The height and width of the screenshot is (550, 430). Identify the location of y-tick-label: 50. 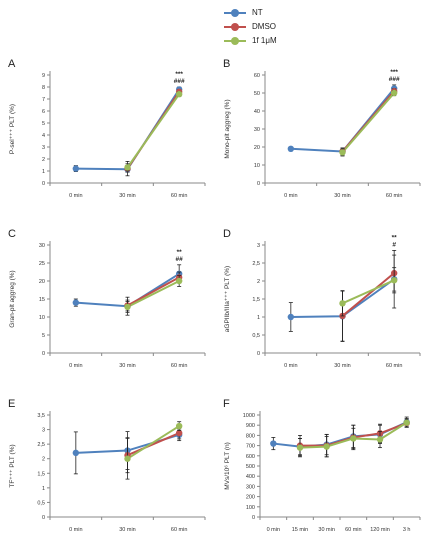
(257, 94).